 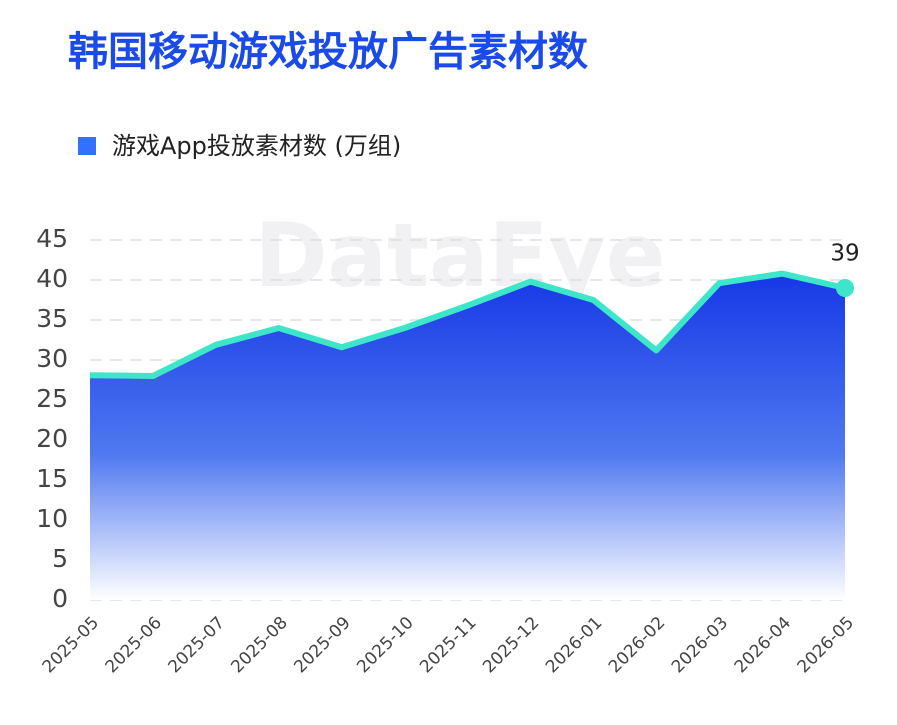 I want to click on end-point, so click(x=845, y=288).